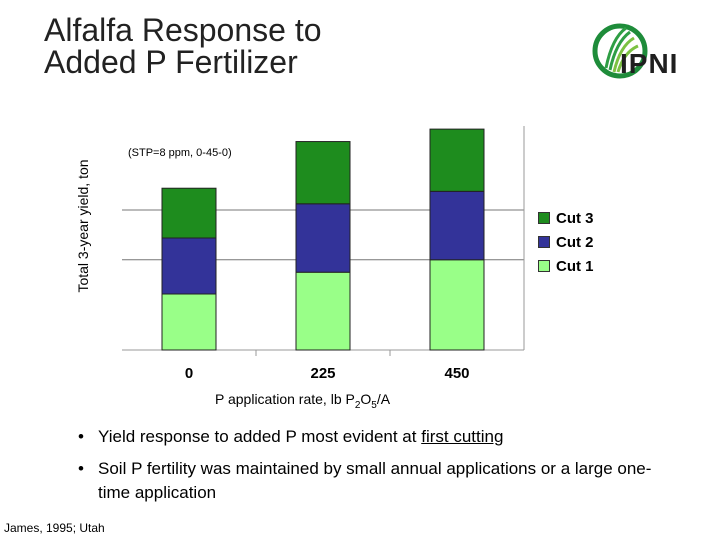  Describe the element at coordinates (544, 242) in the screenshot. I see `legend-swatch-cut2` at that location.